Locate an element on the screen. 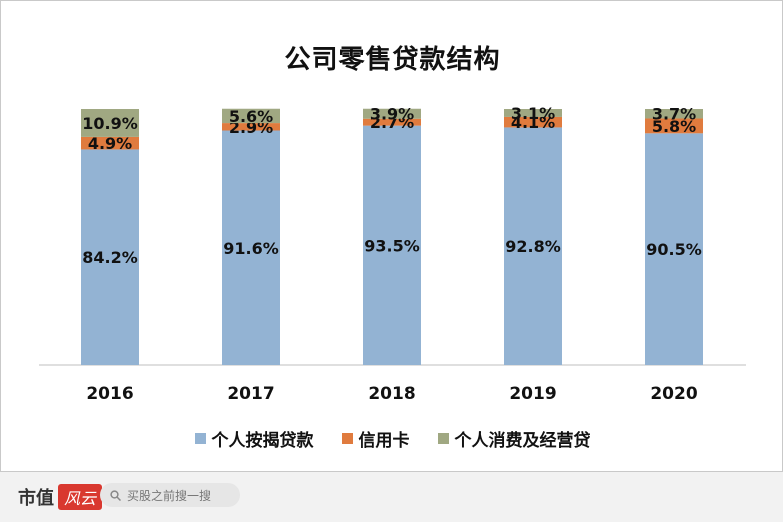 The width and height of the screenshot is (783, 522). bar-mortgage-2018 is located at coordinates (392, 245).